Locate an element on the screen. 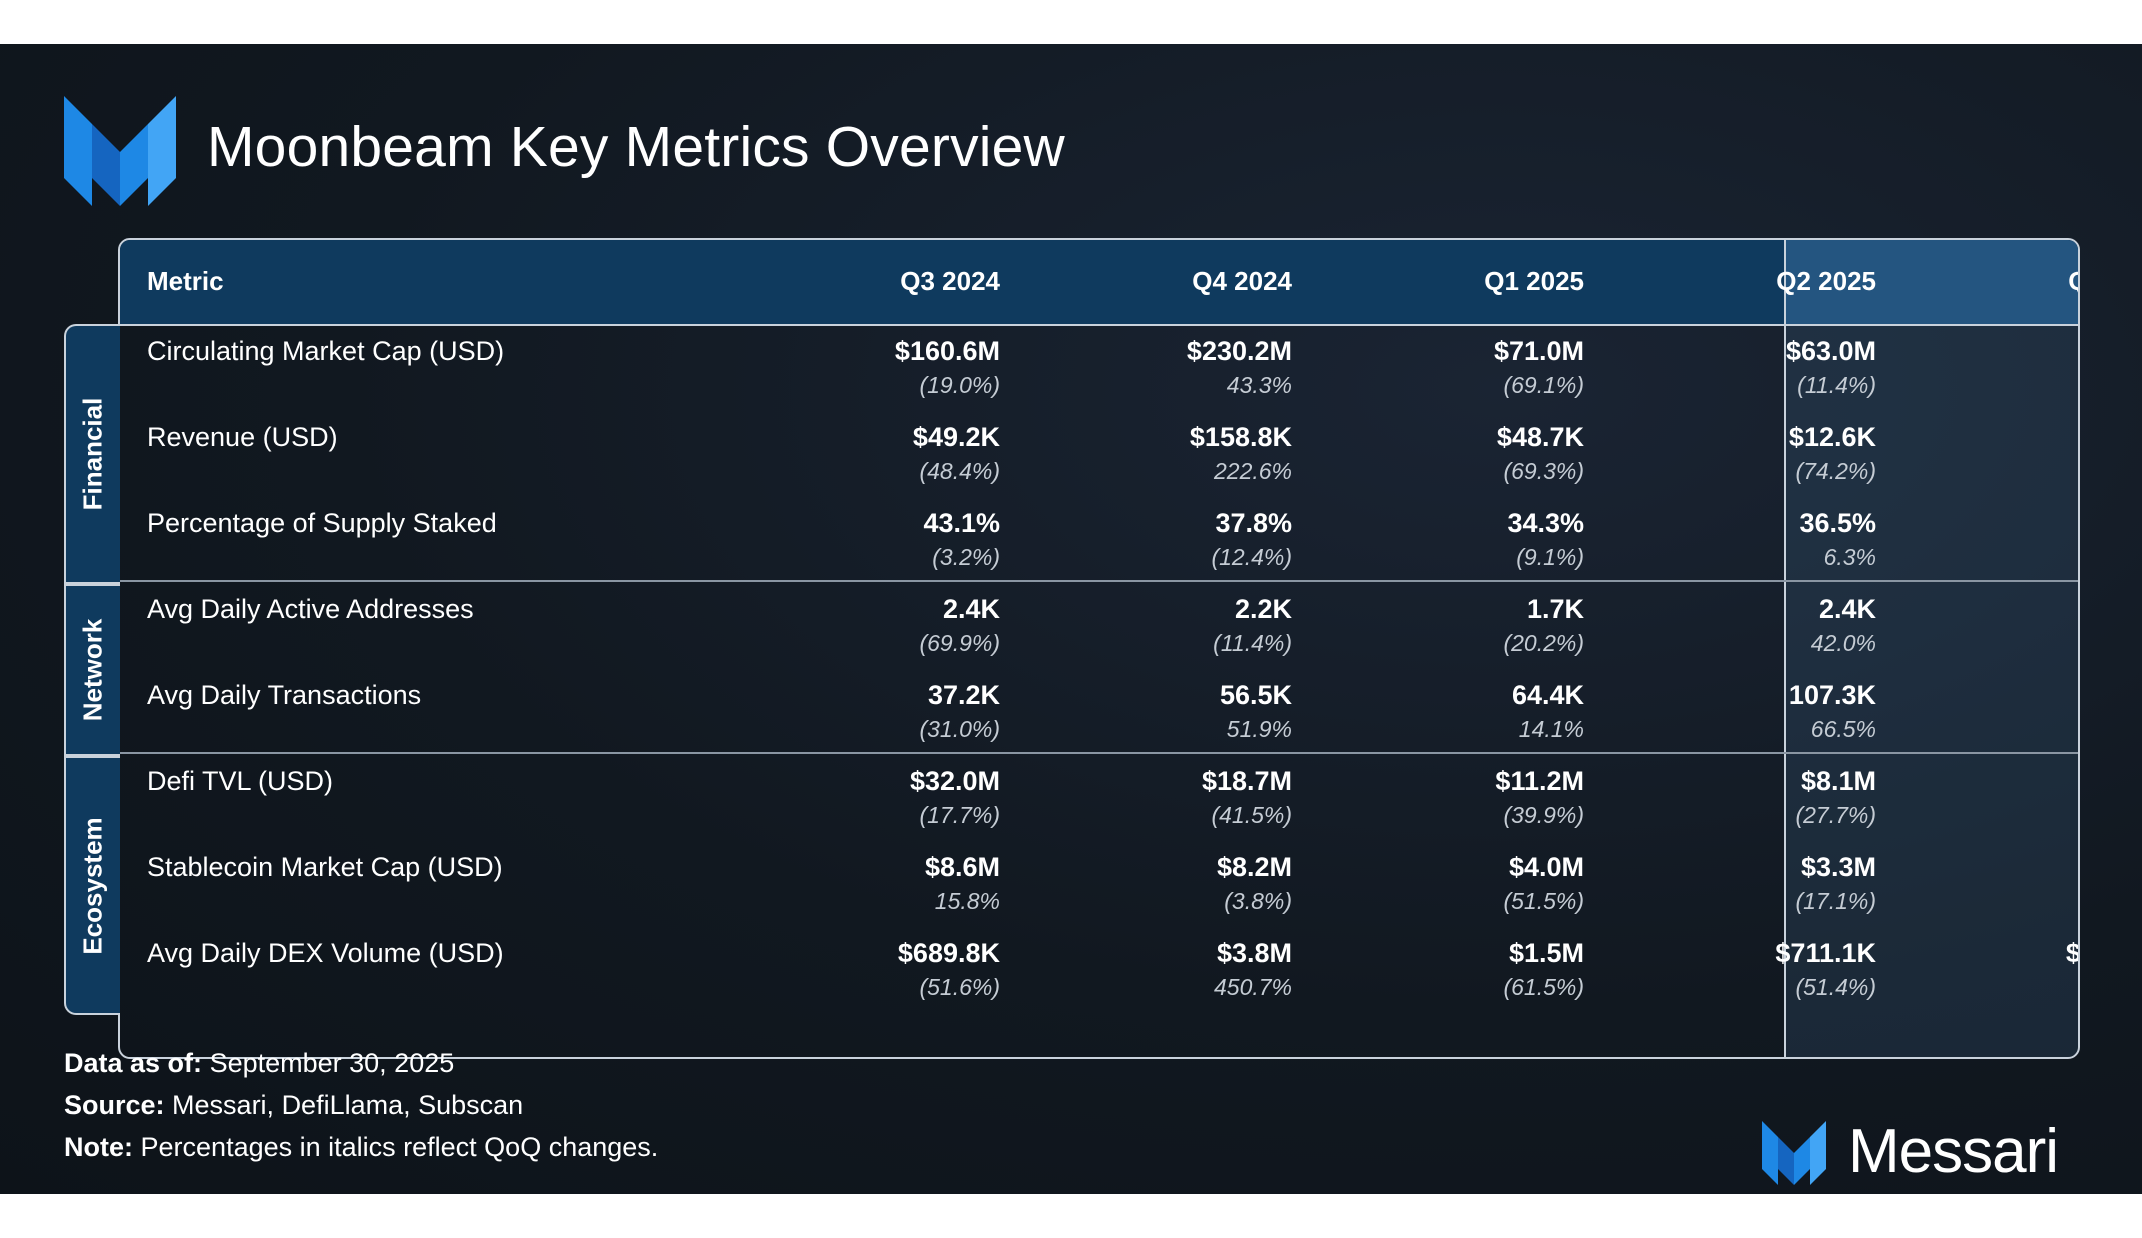 This screenshot has width=2142, height=1238. column-header-q3-2024: Q3 2024 is located at coordinates (950, 281).